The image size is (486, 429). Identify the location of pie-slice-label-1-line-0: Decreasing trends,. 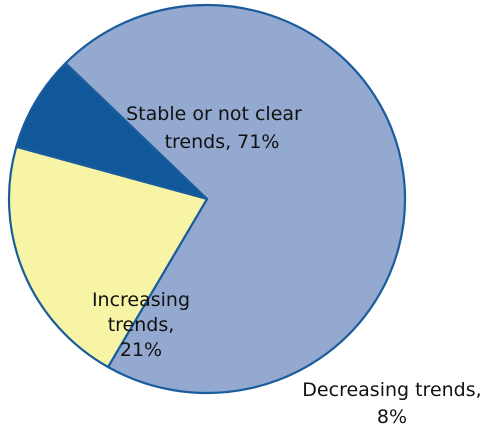
(391, 390).